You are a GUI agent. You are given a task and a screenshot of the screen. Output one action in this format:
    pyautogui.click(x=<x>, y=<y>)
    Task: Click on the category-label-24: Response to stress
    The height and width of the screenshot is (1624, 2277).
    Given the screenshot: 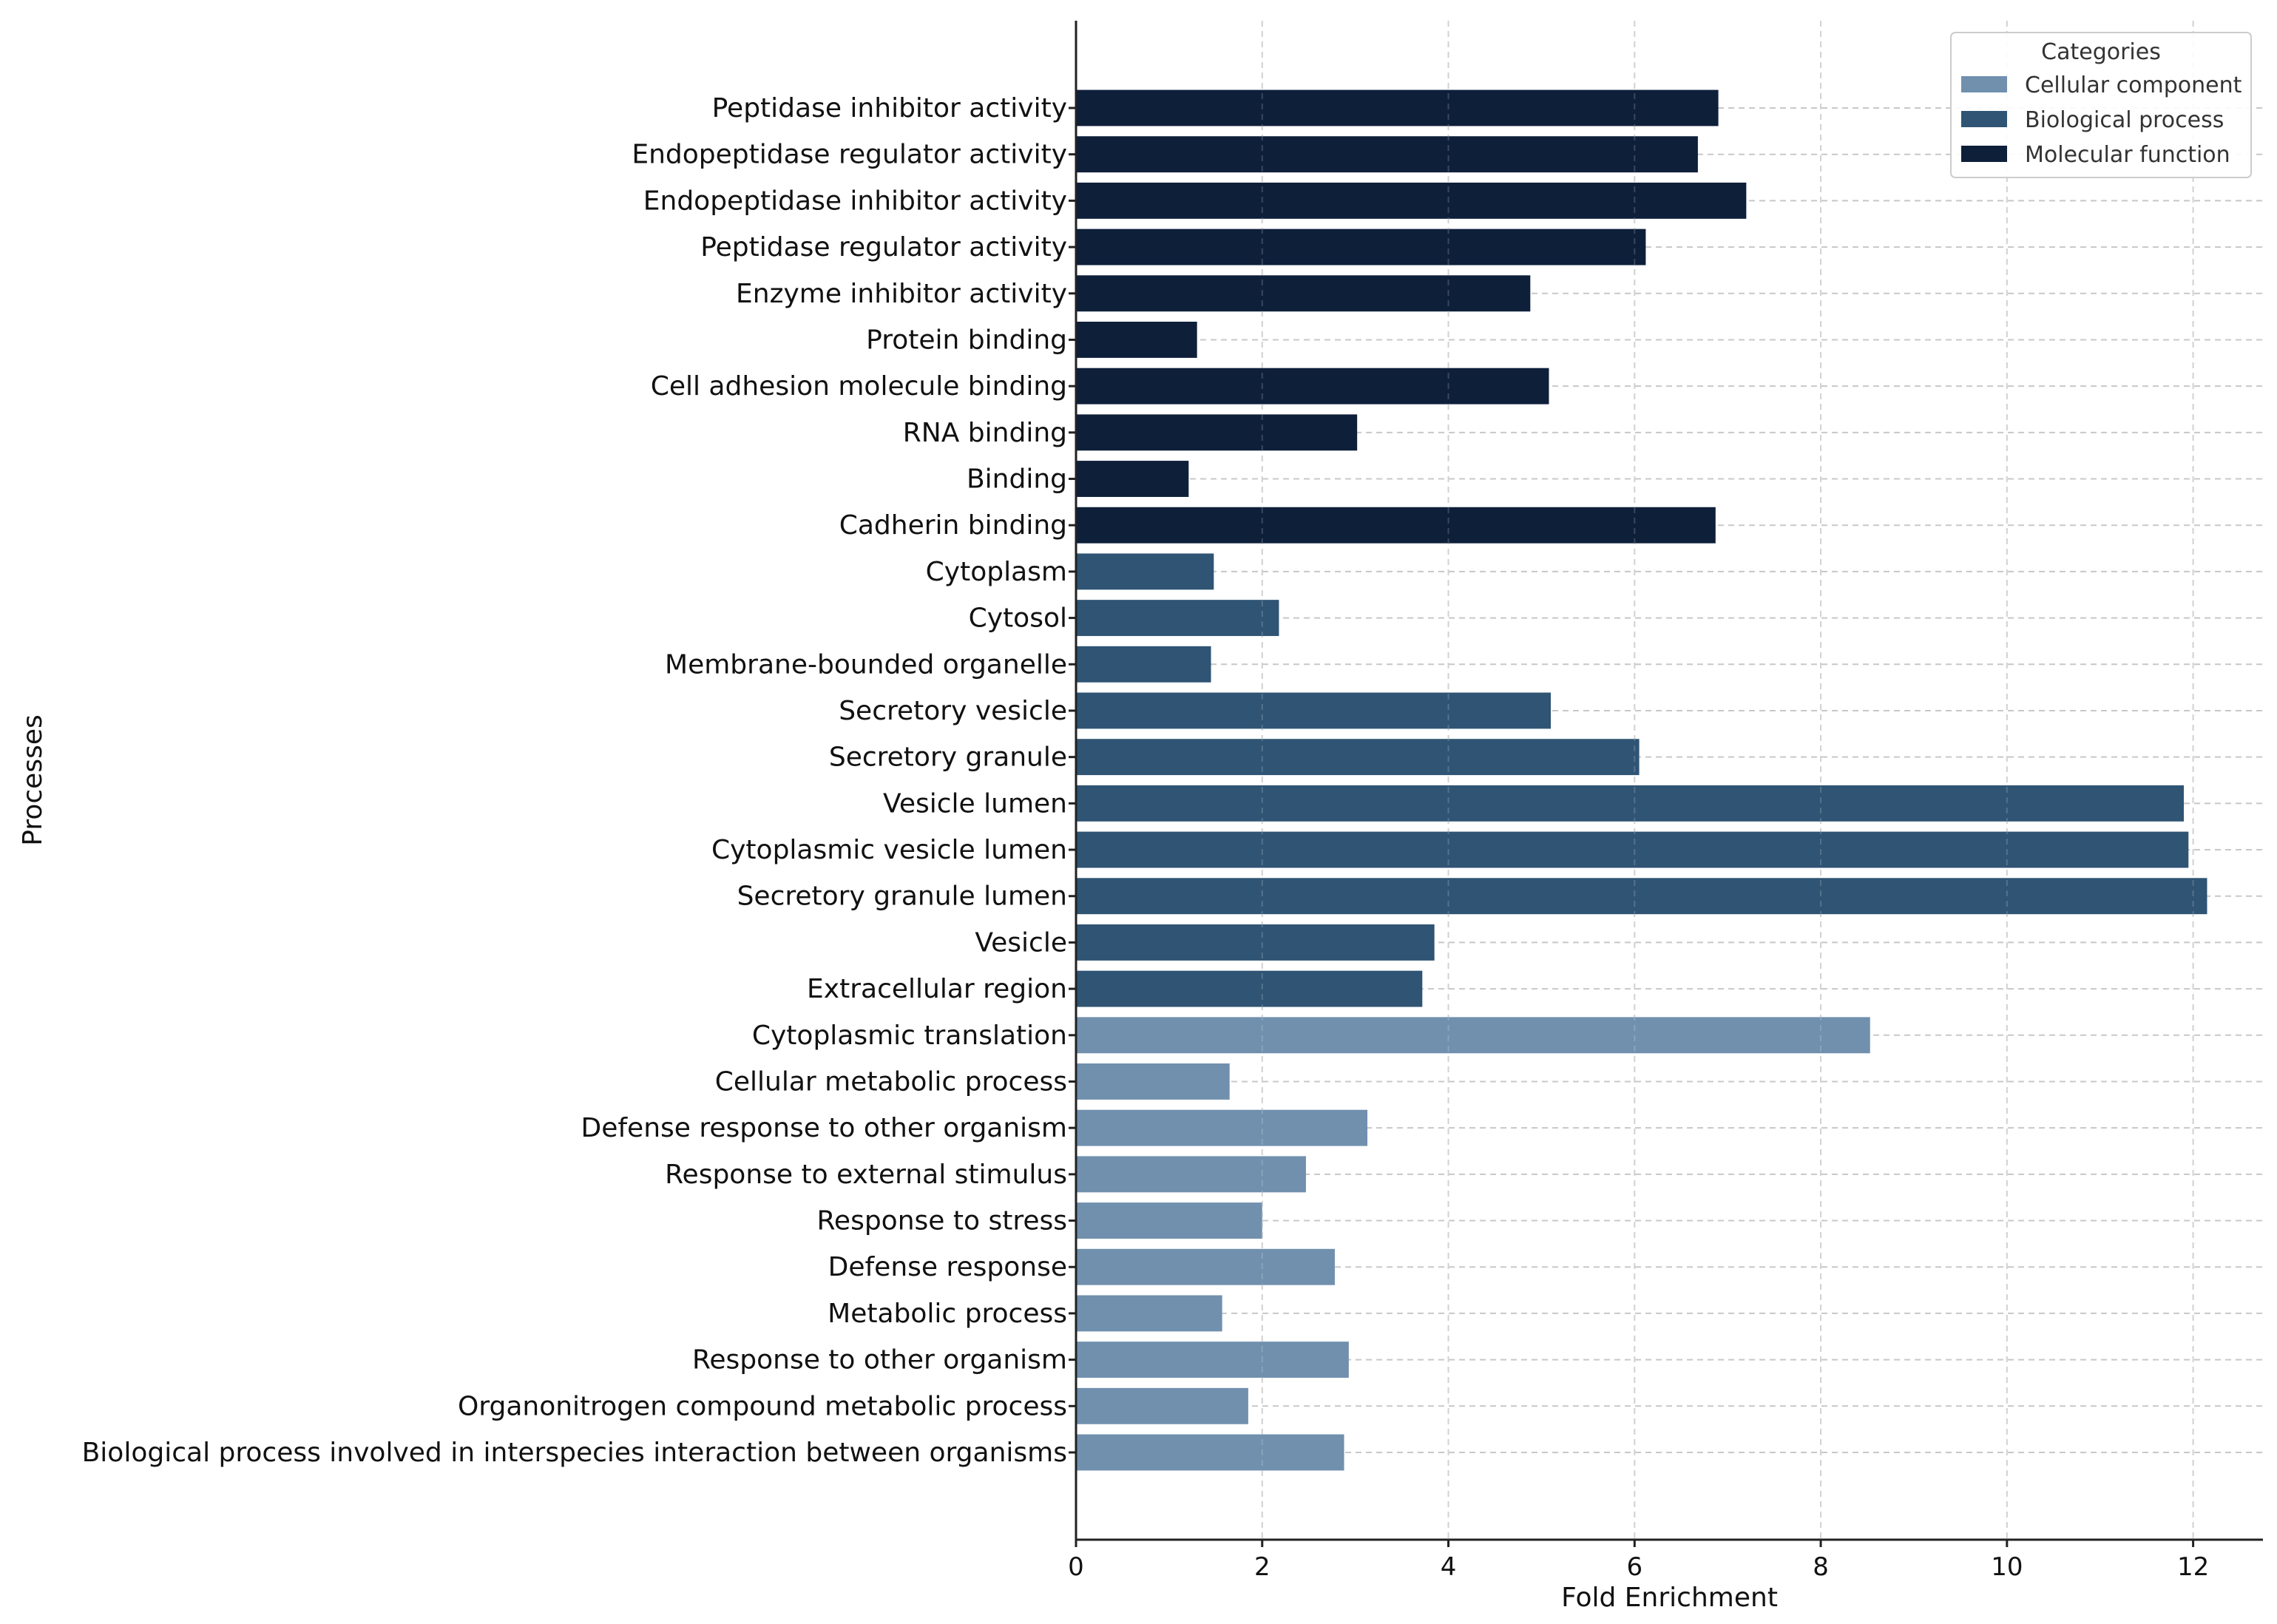 What is the action you would take?
    pyautogui.click(x=942, y=1221)
    